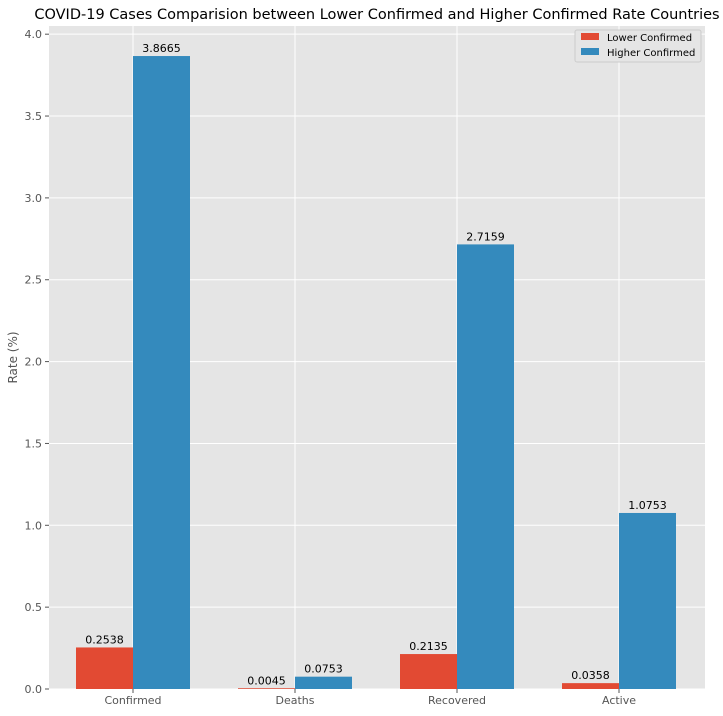 The image size is (723, 716). I want to click on bar-lower-confirmed-deaths, so click(266, 688).